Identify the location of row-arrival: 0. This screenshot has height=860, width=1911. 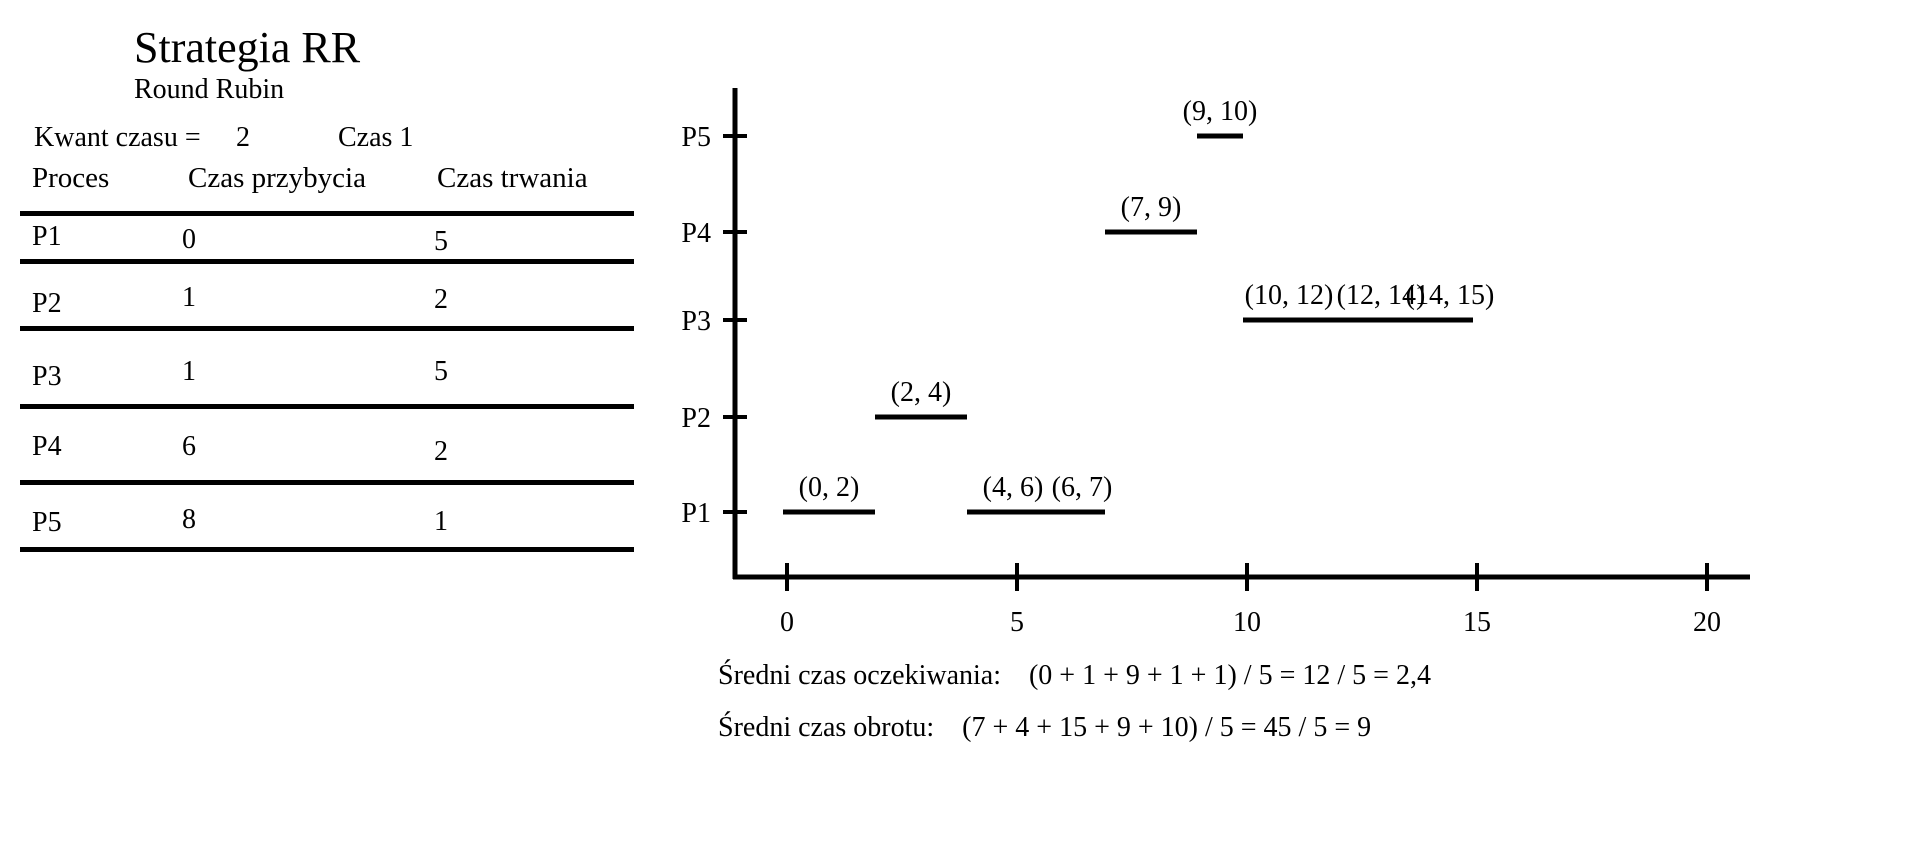
(189, 239).